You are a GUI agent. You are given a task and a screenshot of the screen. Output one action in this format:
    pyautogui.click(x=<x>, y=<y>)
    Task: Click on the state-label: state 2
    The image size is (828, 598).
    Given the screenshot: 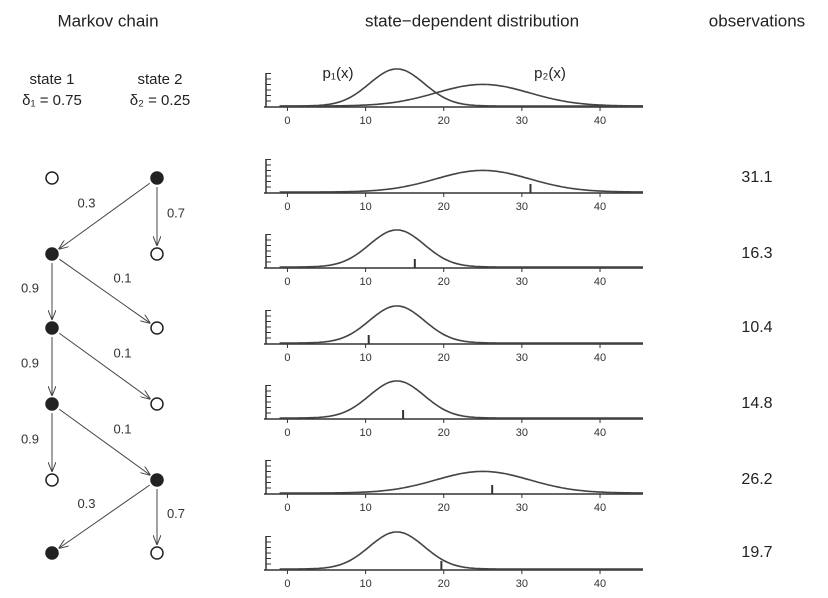 What is the action you would take?
    pyautogui.click(x=159, y=79)
    